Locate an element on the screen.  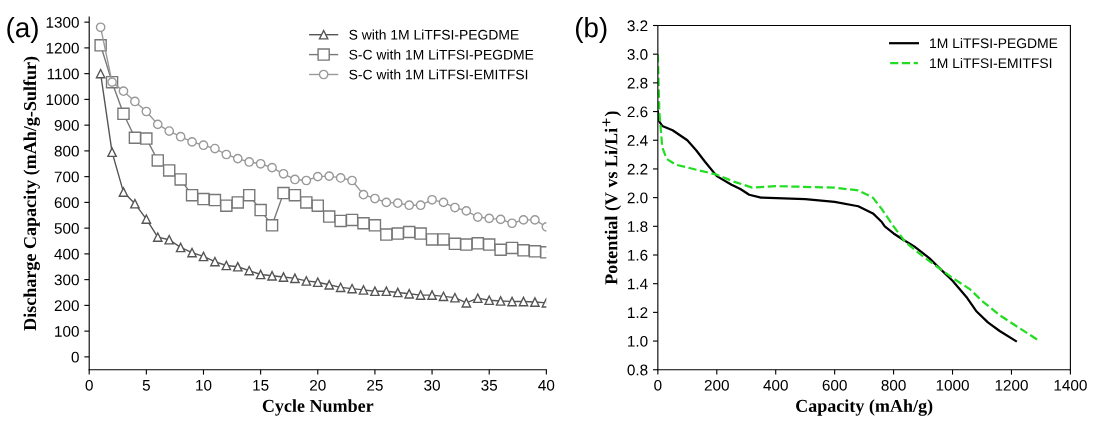
x-tick-label: 35 is located at coordinates (489, 385).